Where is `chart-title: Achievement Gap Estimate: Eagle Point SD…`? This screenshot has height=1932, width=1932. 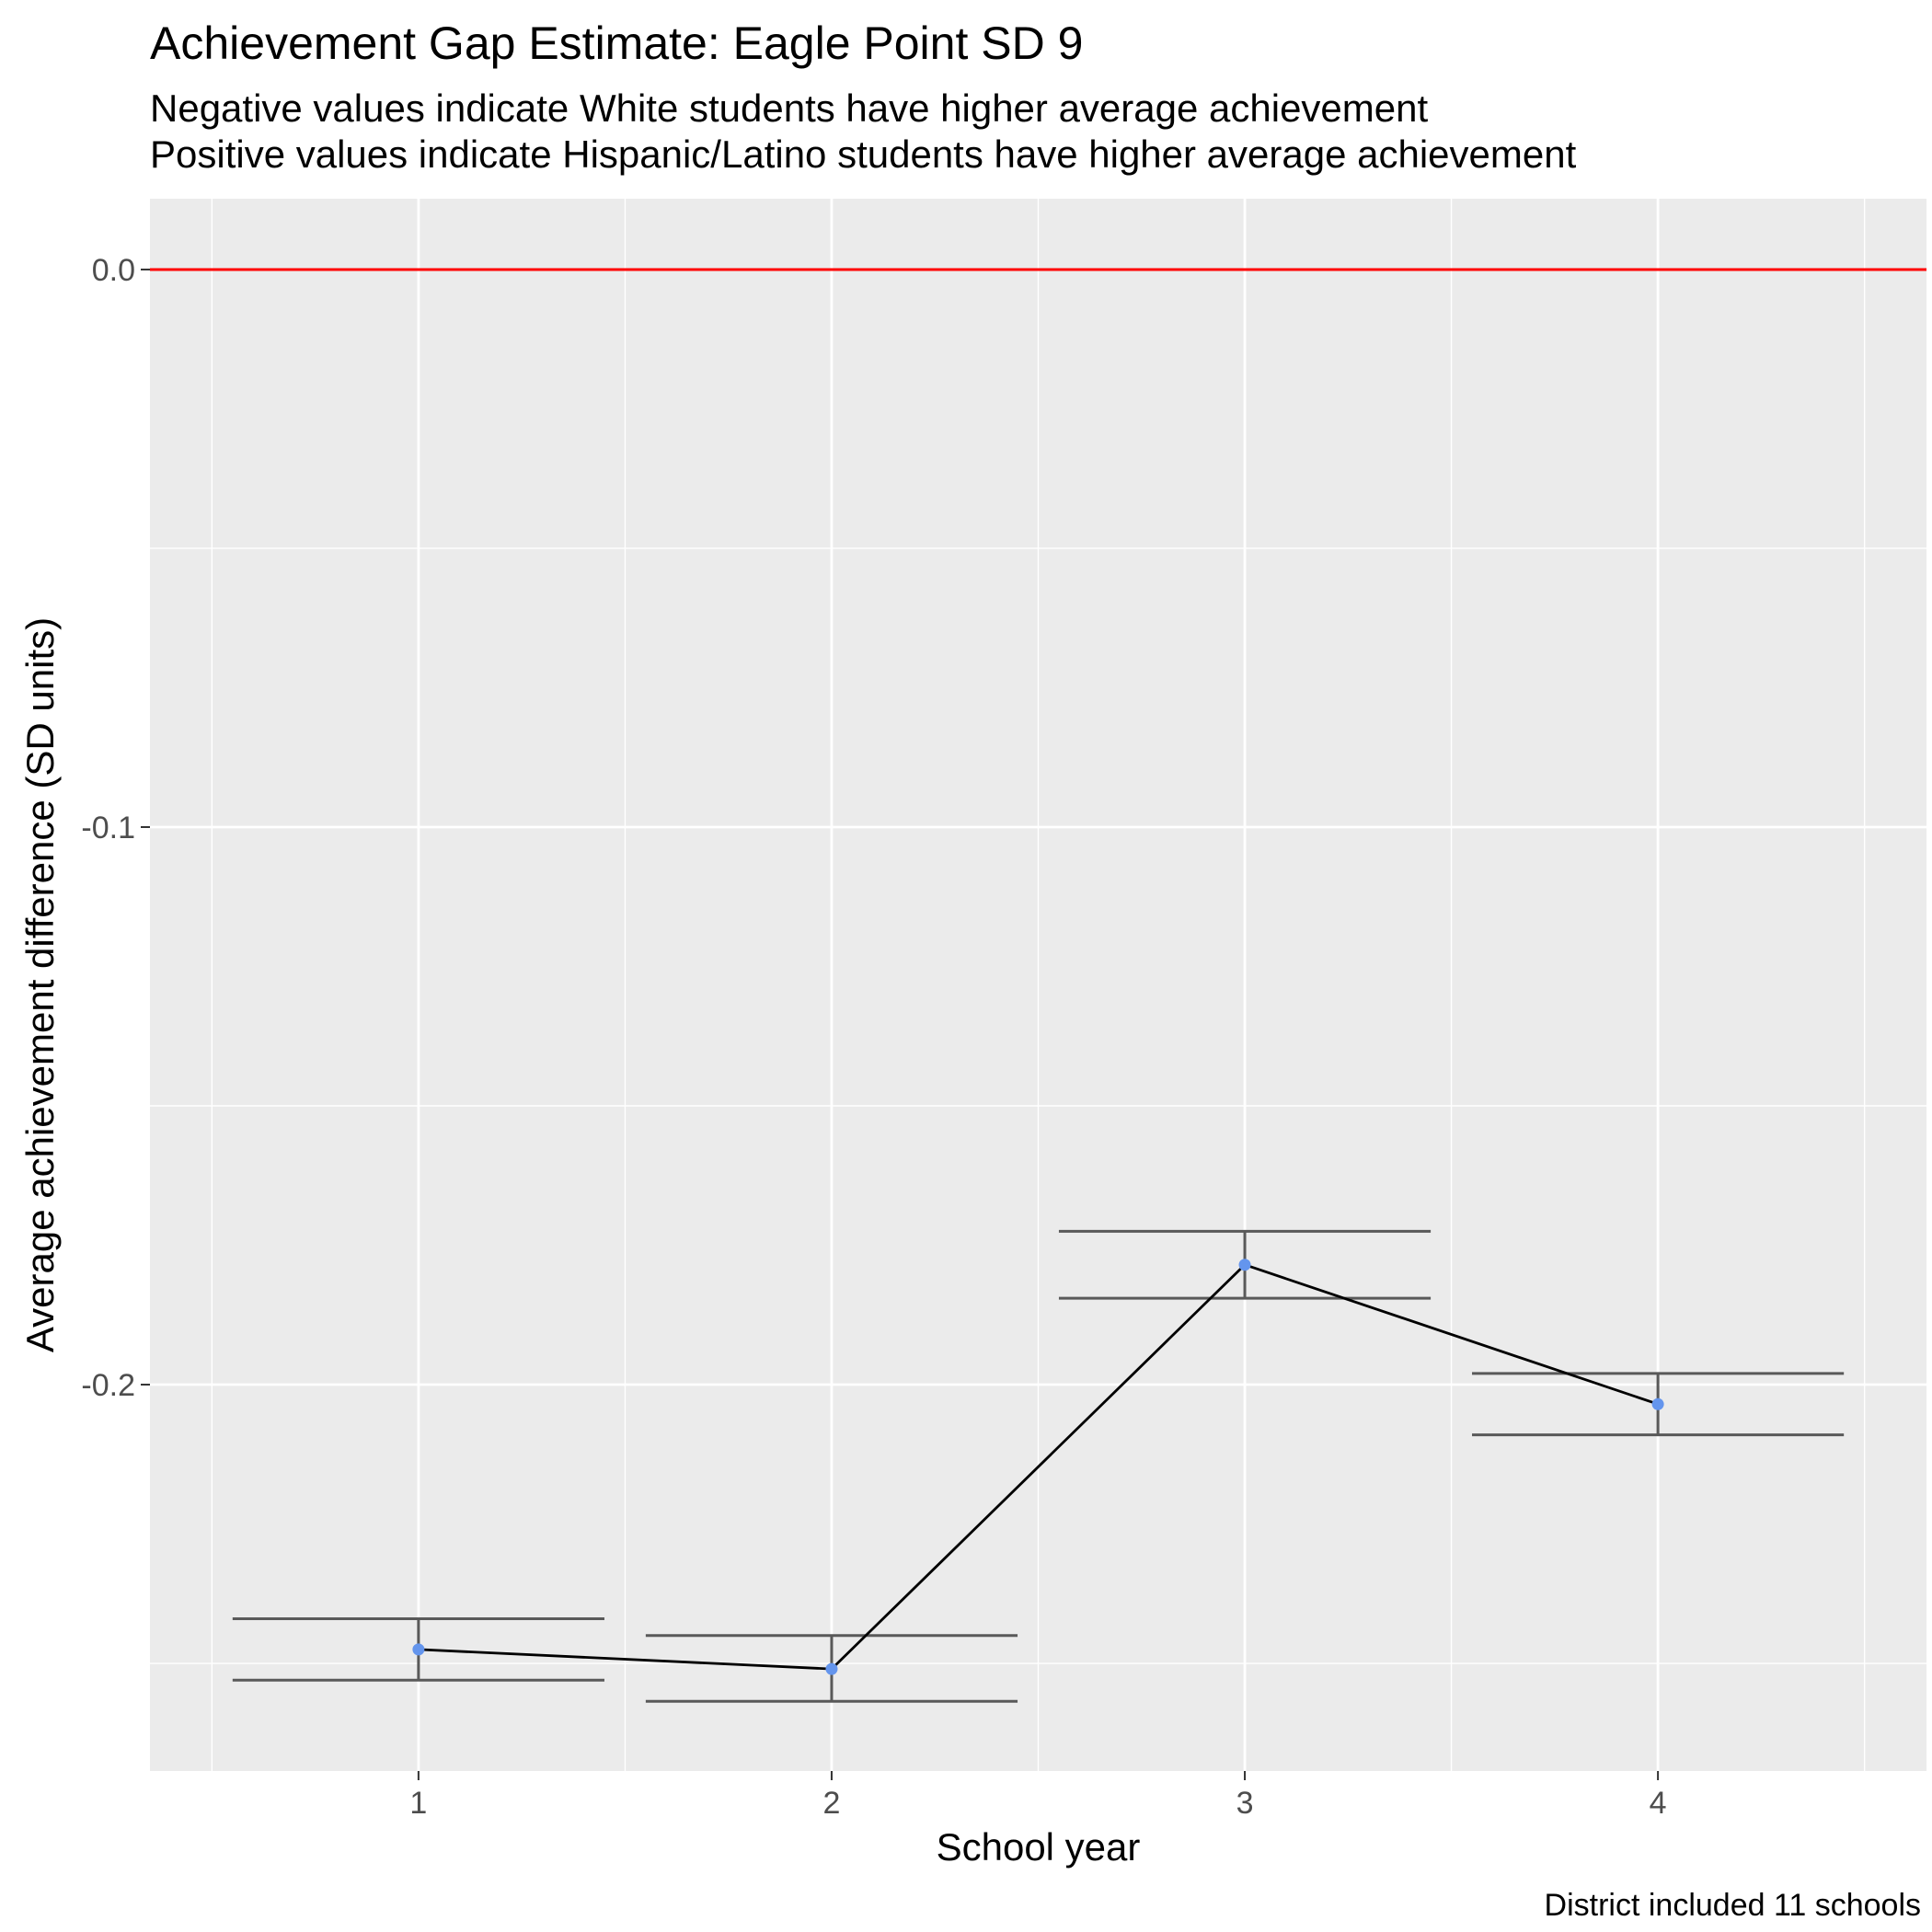 chart-title: Achievement Gap Estimate: Eagle Point SD… is located at coordinates (617, 43).